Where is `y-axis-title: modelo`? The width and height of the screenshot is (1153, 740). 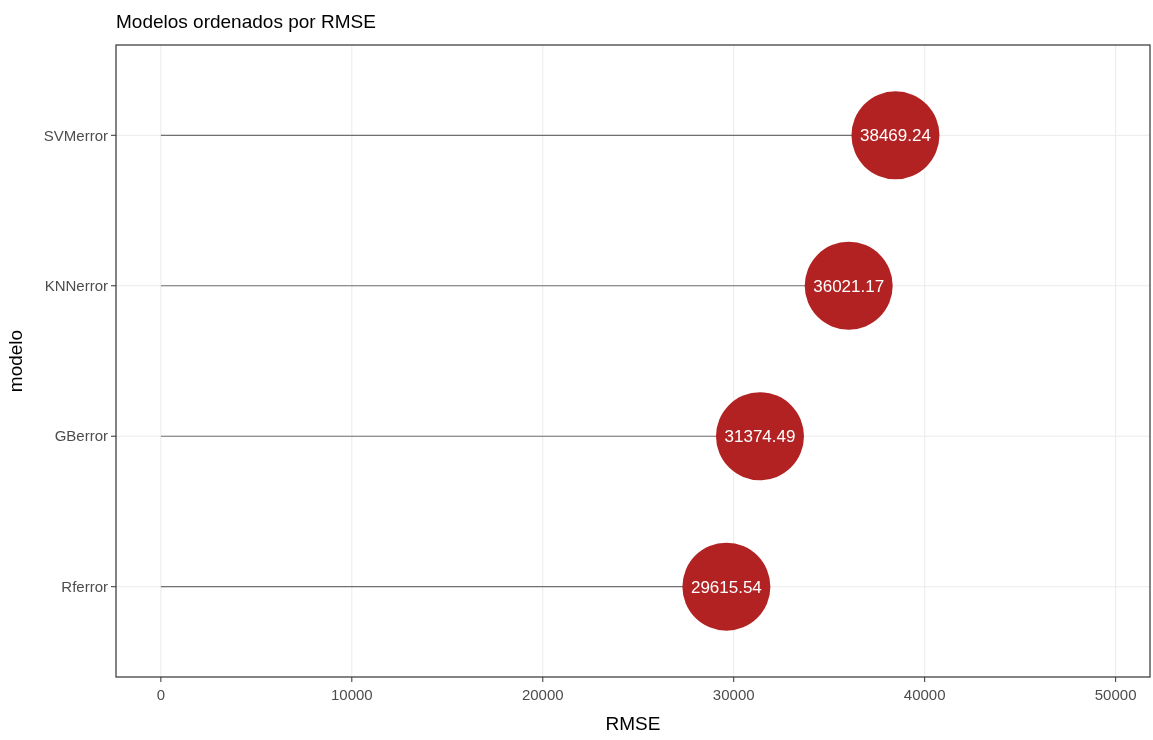
y-axis-title: modelo is located at coordinates (15, 361).